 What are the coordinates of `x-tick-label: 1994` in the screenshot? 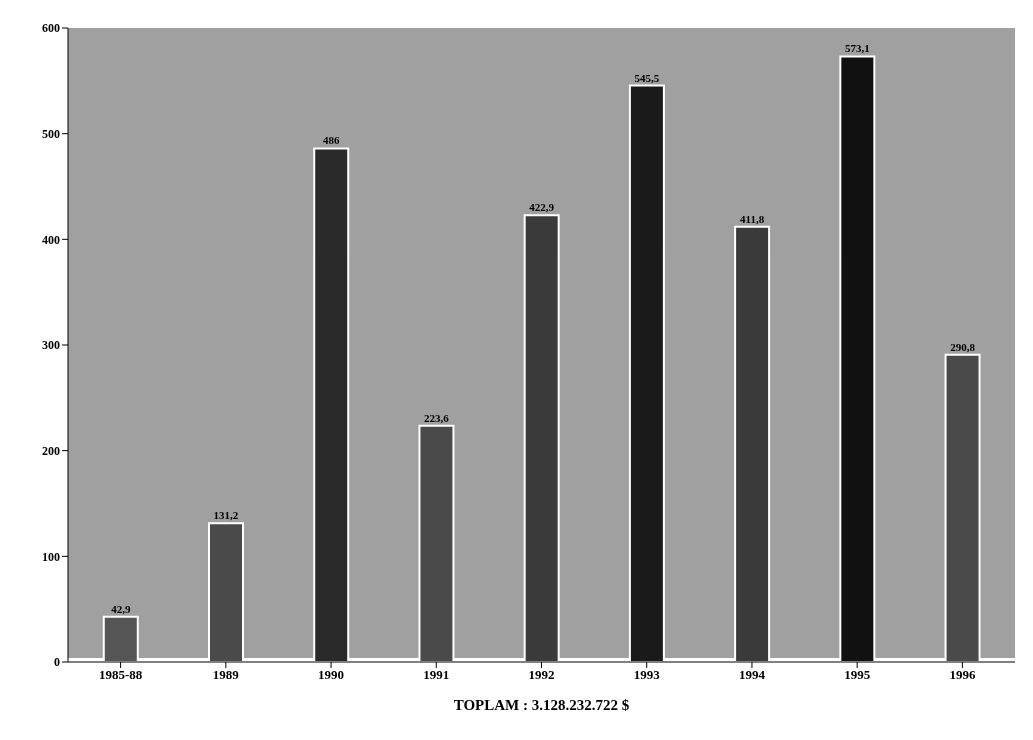 It's located at (752, 675).